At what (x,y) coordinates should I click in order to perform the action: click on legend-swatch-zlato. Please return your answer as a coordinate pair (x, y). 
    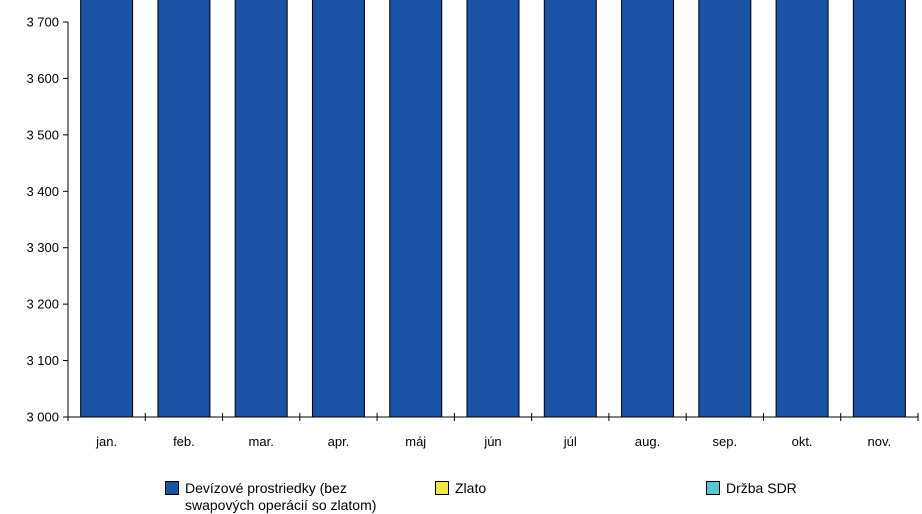
    Looking at the image, I should click on (442, 488).